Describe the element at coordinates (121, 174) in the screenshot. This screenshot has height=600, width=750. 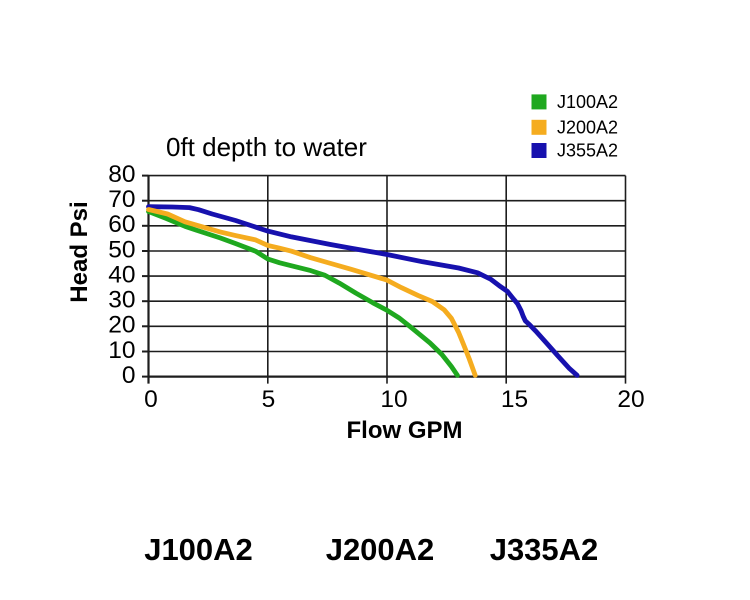
I see `svg-text: 80` at that location.